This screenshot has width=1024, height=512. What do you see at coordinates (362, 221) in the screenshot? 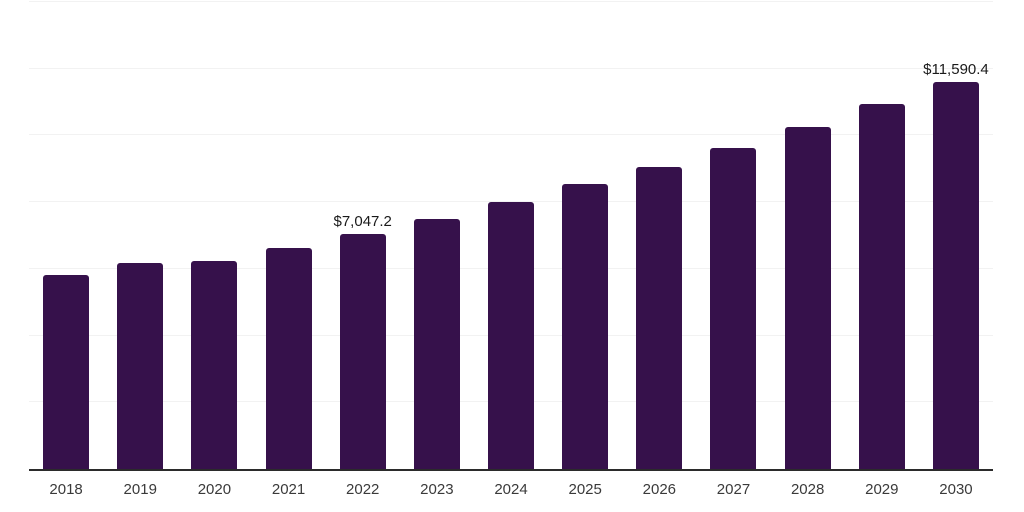
I see `bar-value-label-2022: $7,047.2` at bounding box center [362, 221].